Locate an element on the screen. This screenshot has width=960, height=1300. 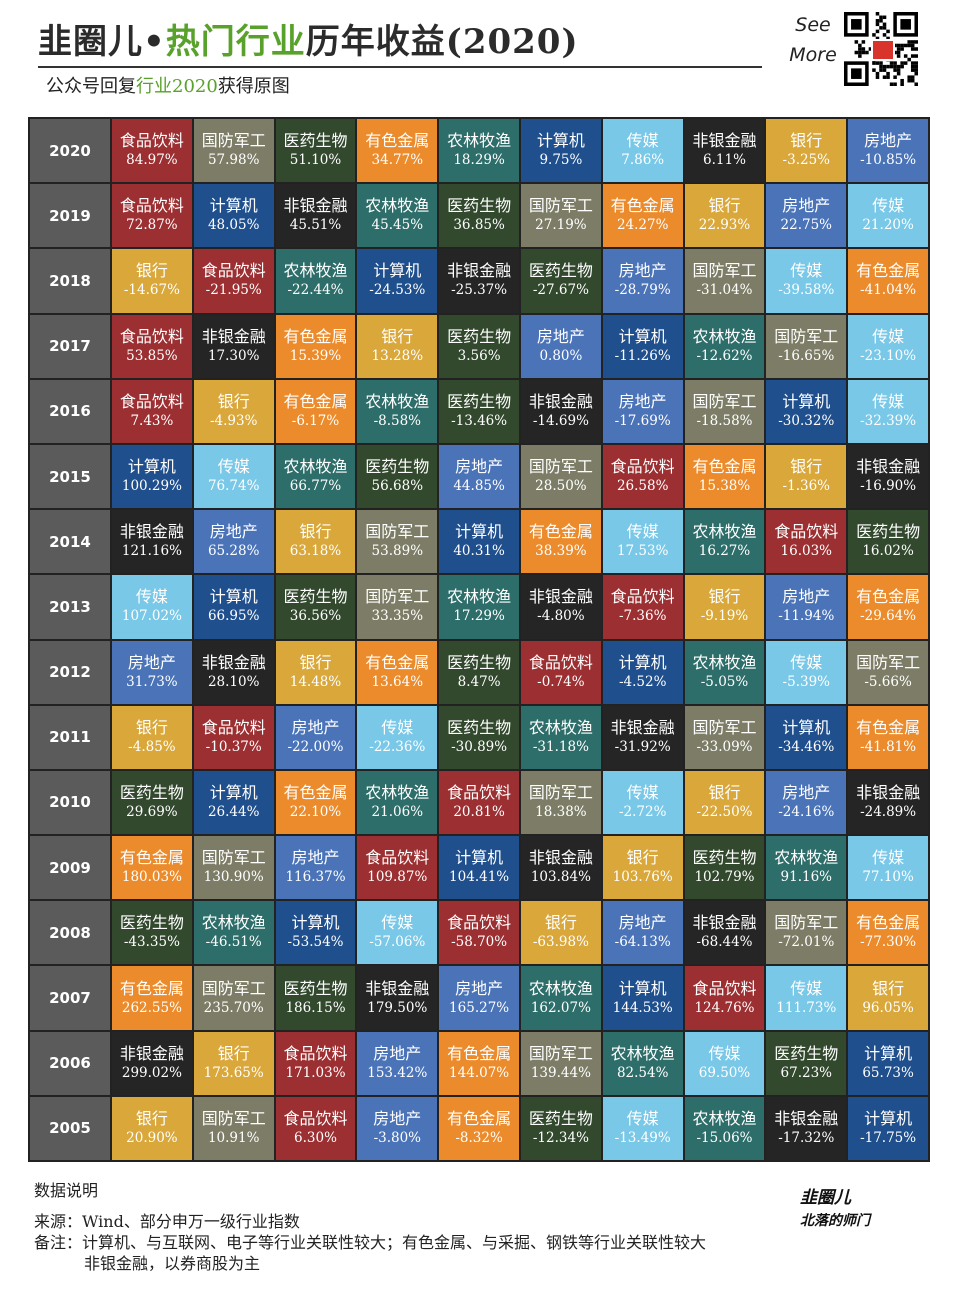
industry-return: -5.66% is located at coordinates (888, 681).